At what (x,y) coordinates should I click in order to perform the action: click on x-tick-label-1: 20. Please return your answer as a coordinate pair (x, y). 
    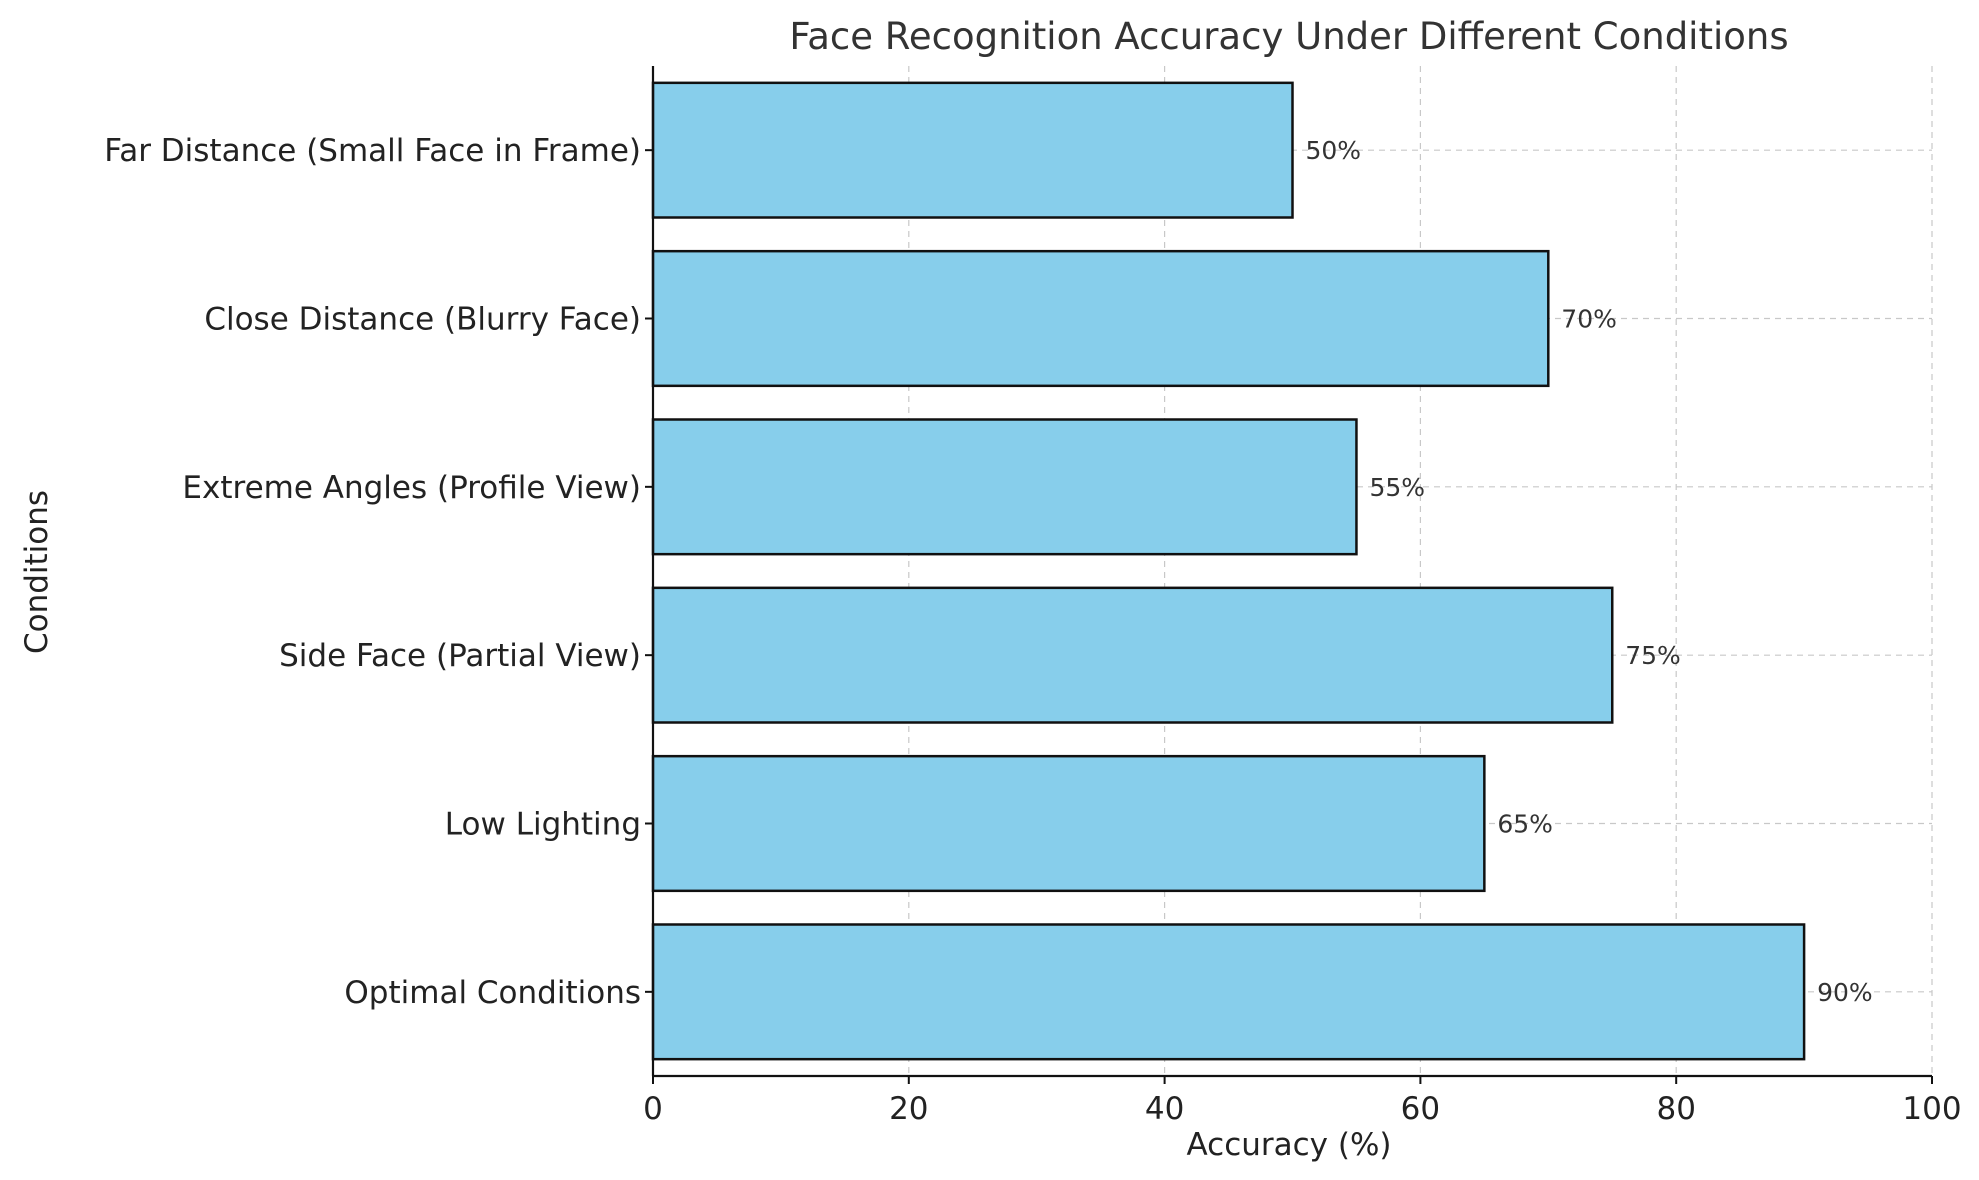
    Looking at the image, I should click on (908, 1109).